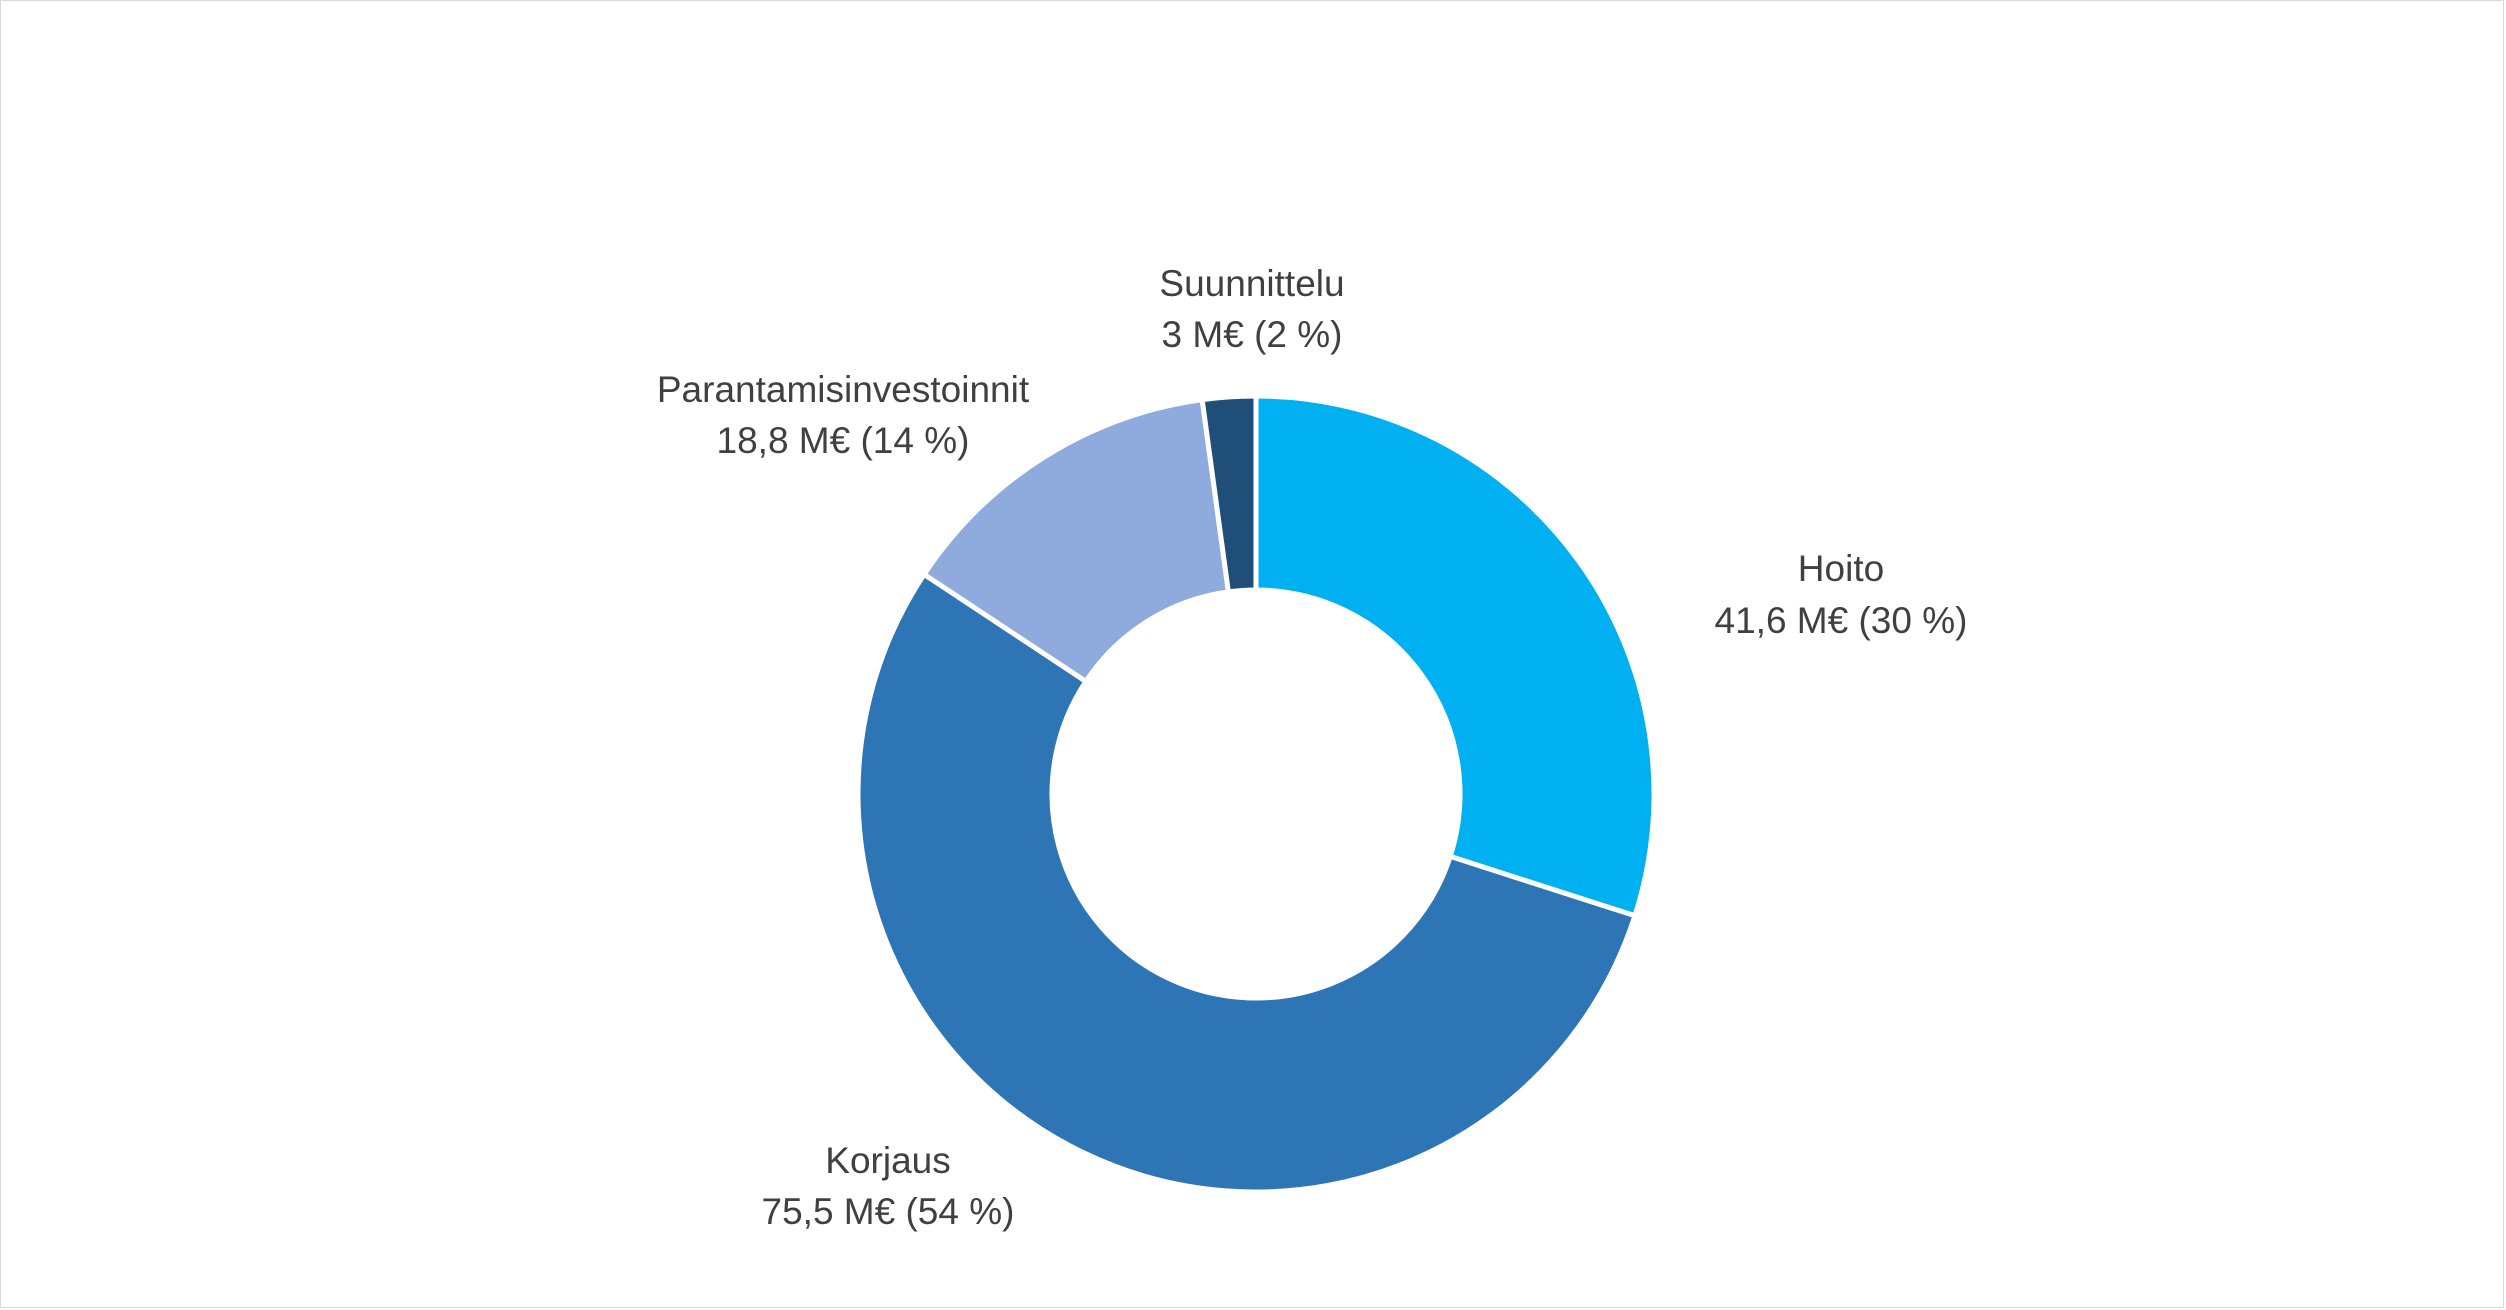  Describe the element at coordinates (887, 1160) in the screenshot. I see `label-korjaus-name: Korjaus` at that location.